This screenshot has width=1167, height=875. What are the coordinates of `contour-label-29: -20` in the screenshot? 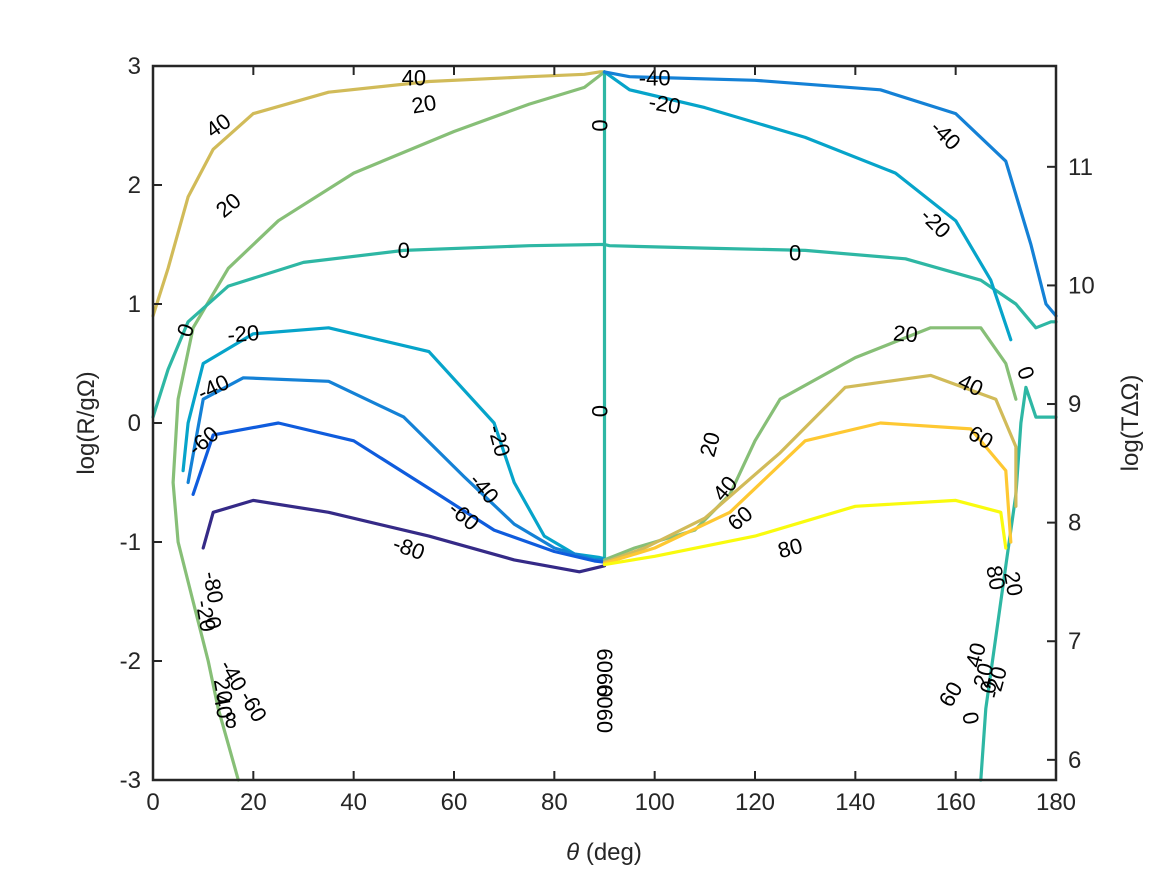 It's located at (206, 616).